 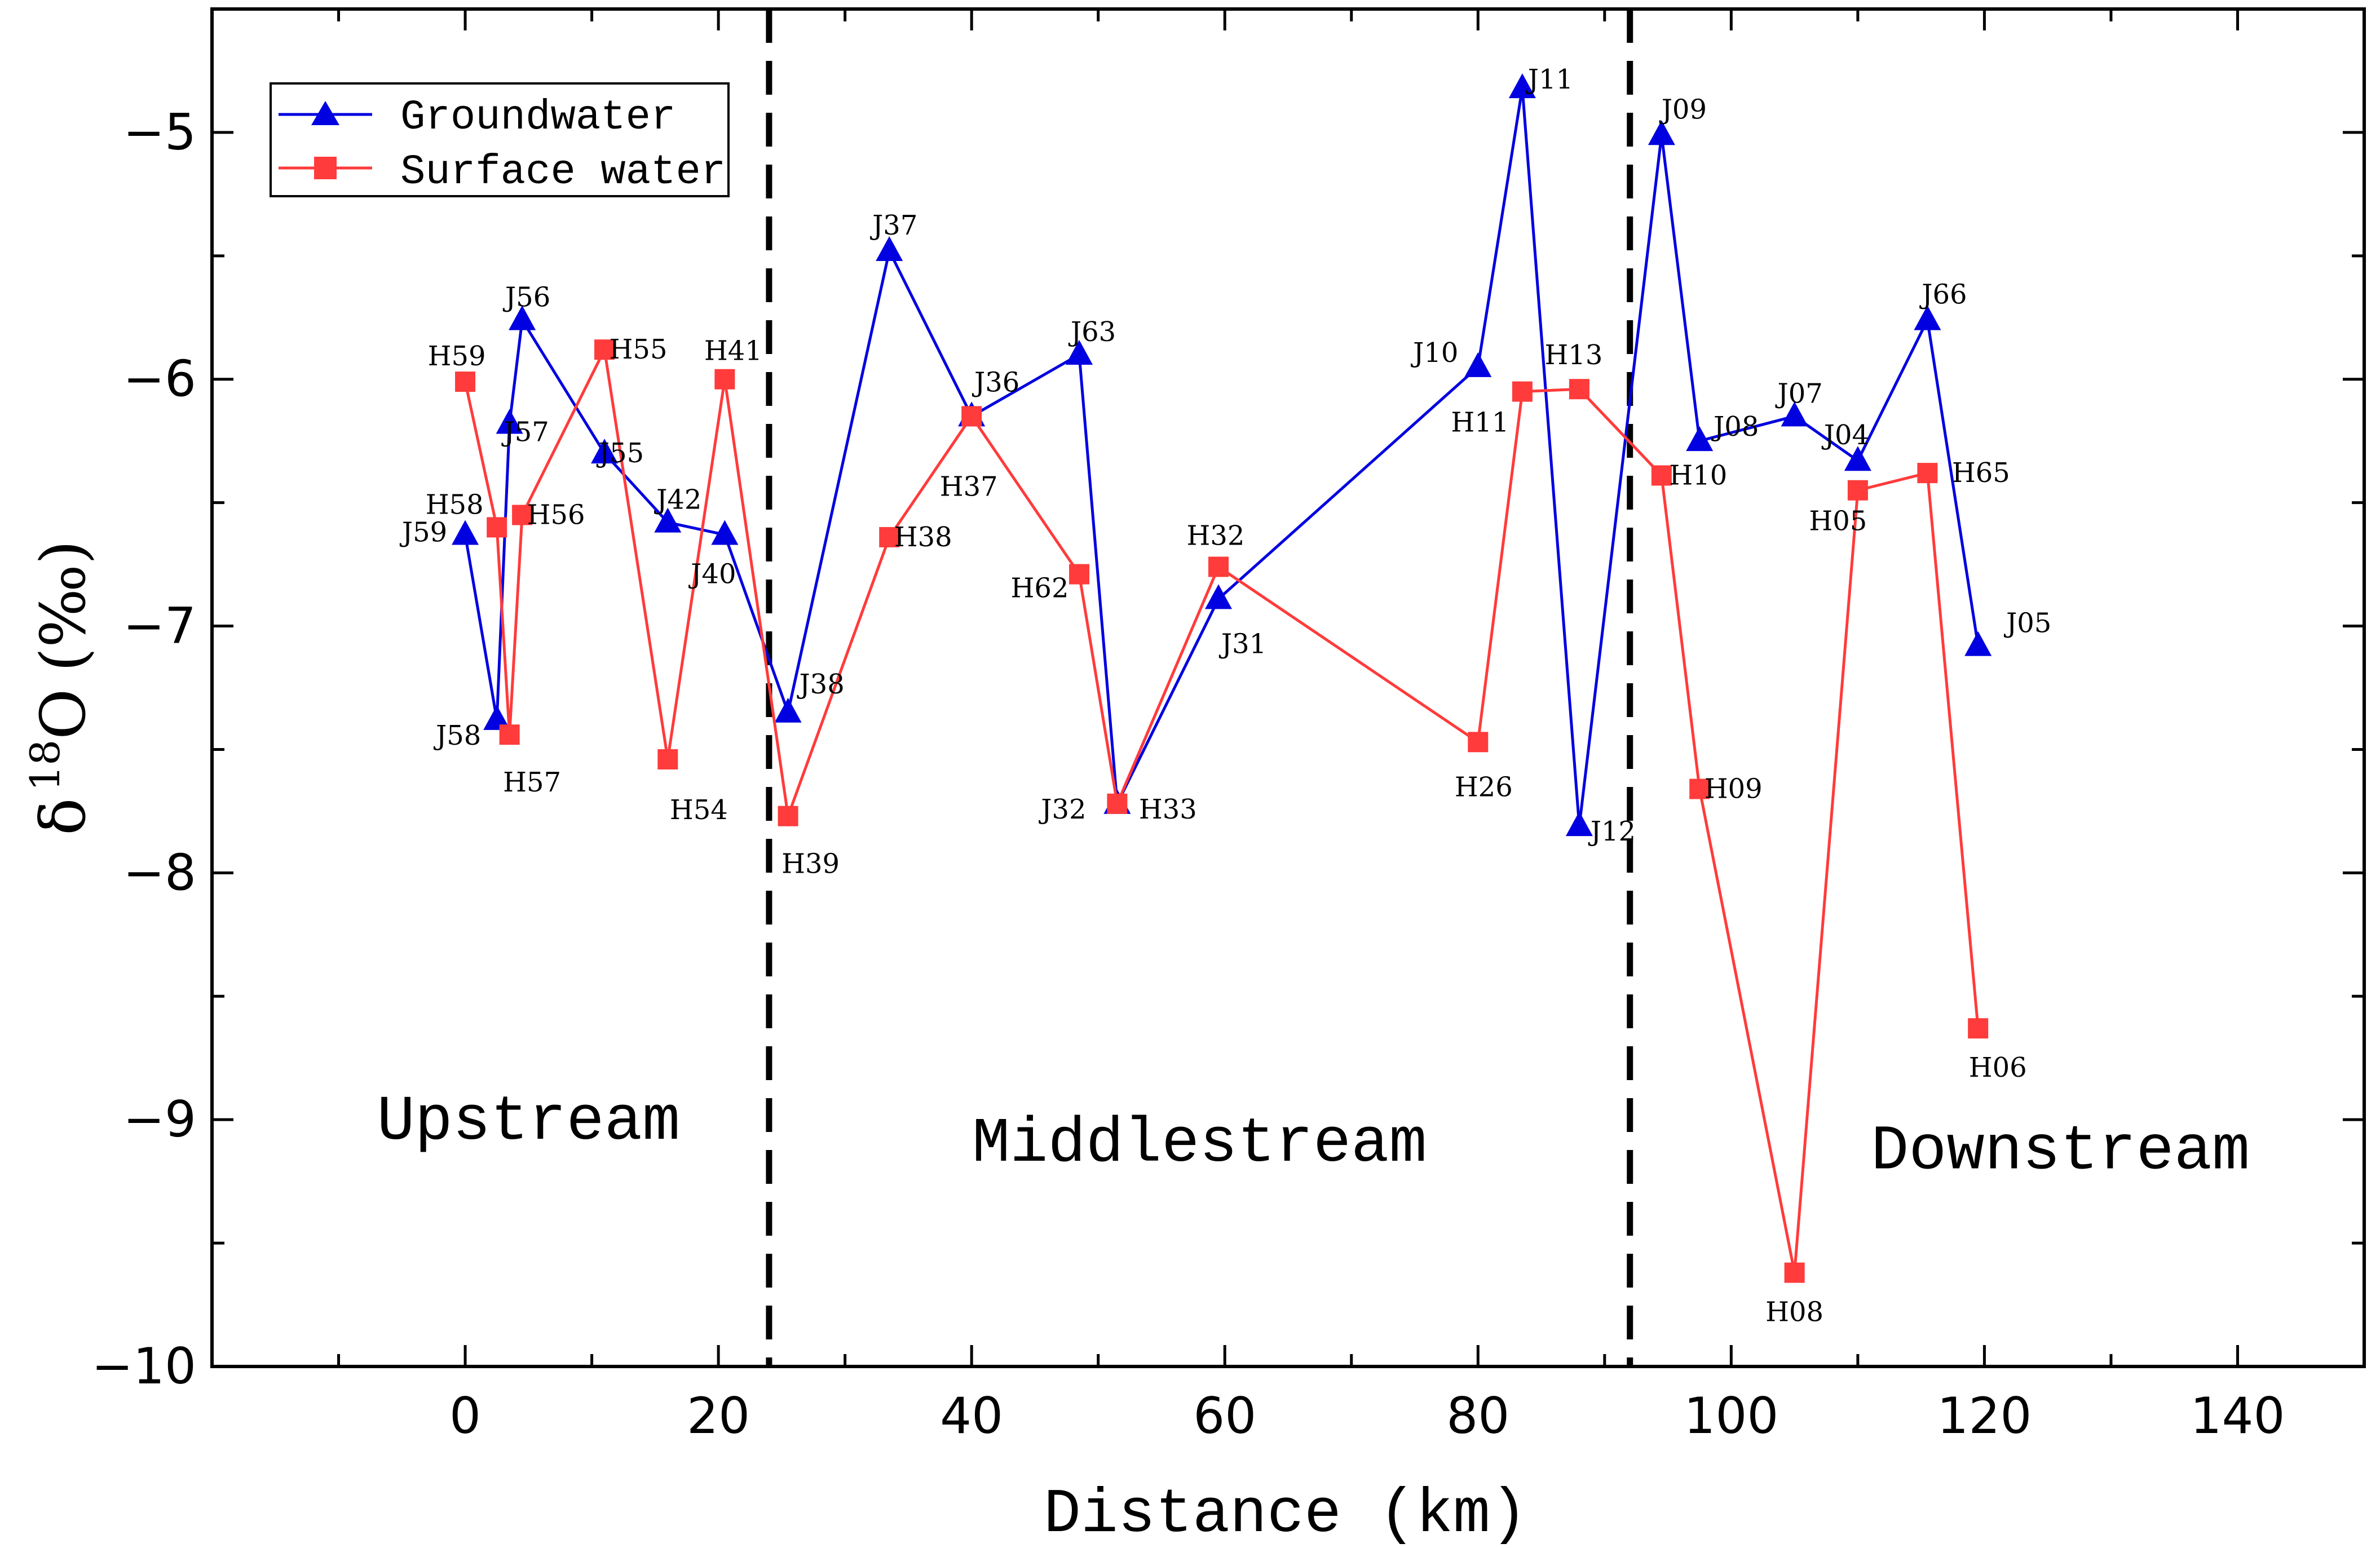 I want to click on point-label: H55, so click(x=639, y=349).